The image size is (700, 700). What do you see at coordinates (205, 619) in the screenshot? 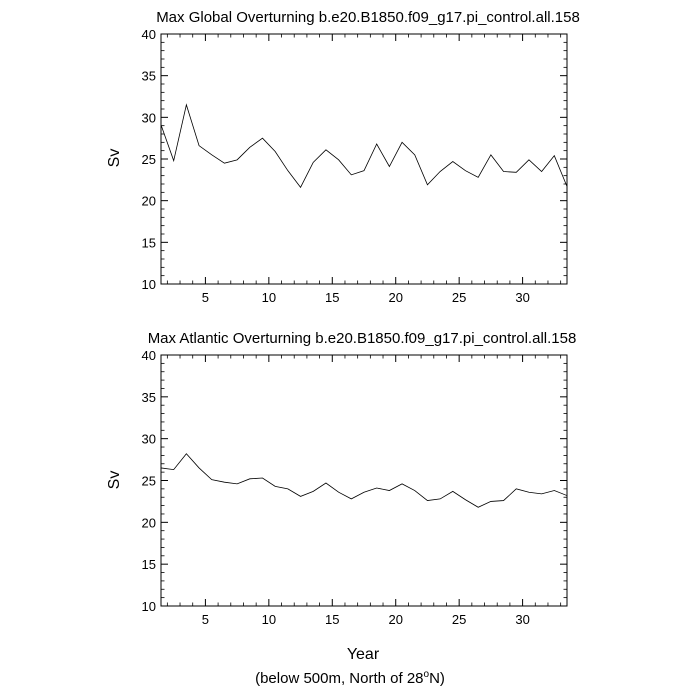
I see `atlantic-xtick-label-5: 5` at bounding box center [205, 619].